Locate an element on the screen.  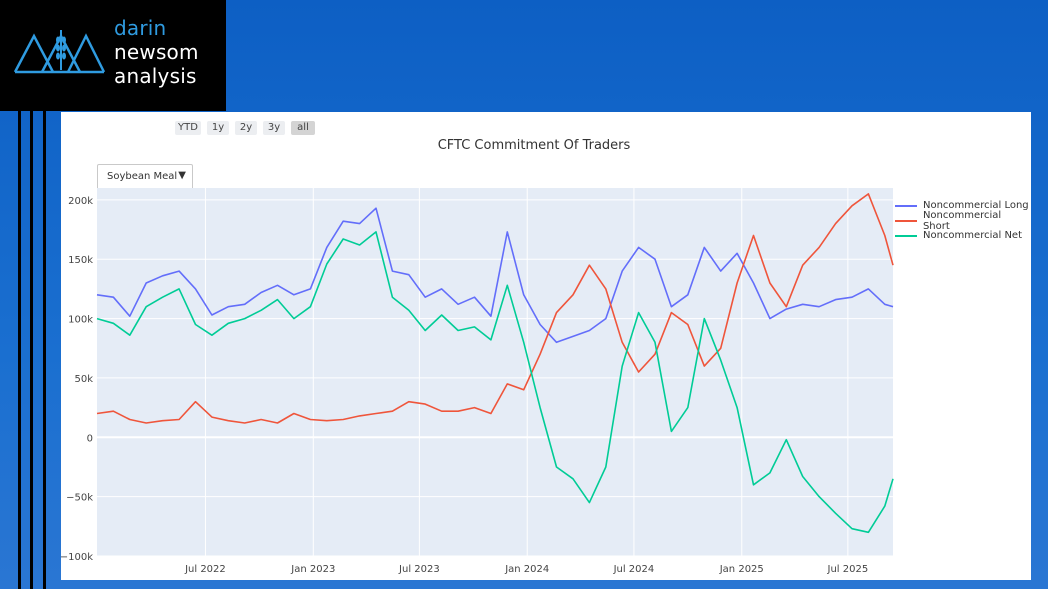
legend-label-net: Noncommercial Net is located at coordinates (972, 235).